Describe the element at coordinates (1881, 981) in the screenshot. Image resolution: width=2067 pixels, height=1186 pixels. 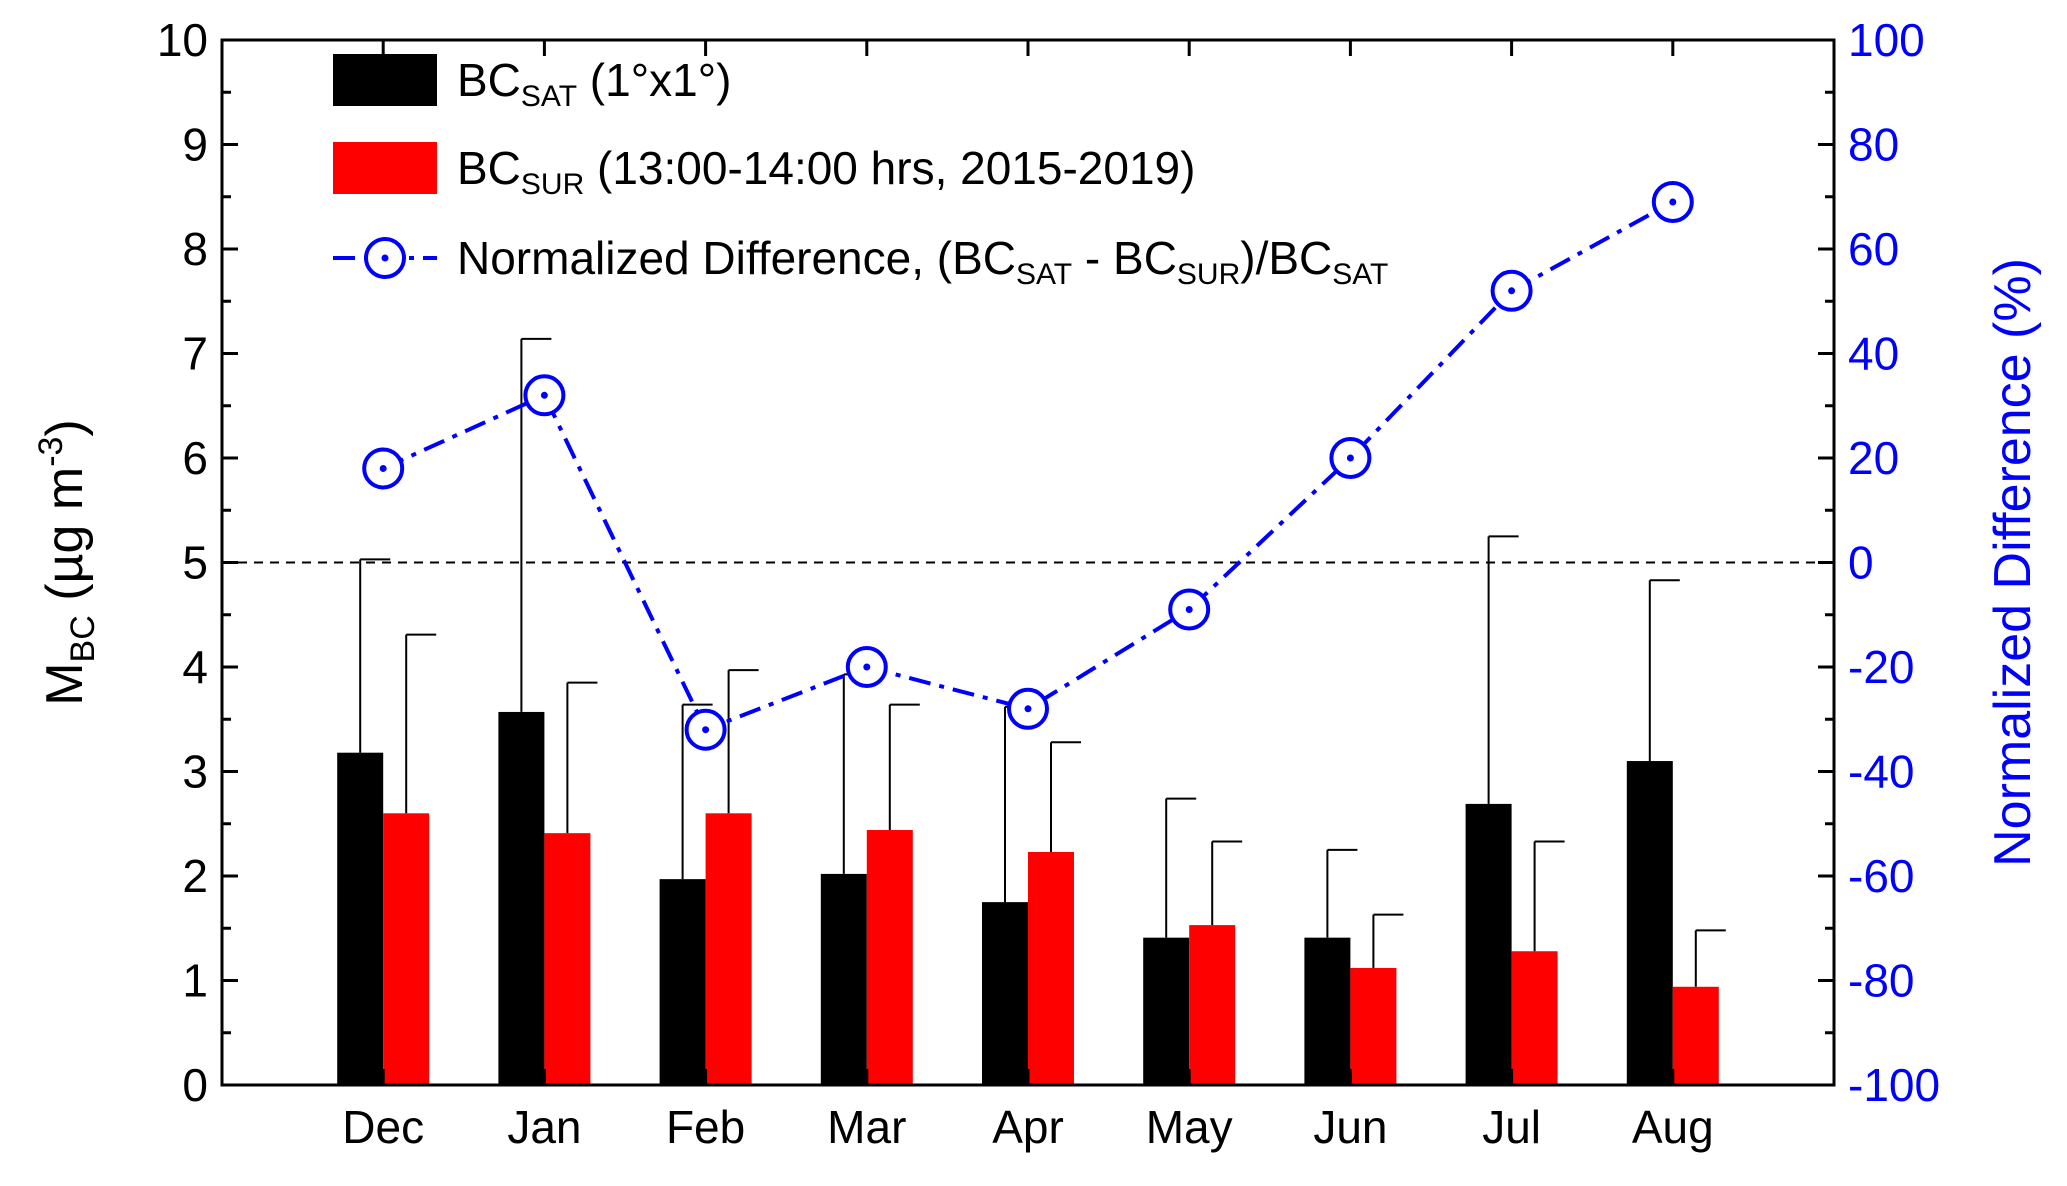
I see `y2-tick-label: -80` at that location.